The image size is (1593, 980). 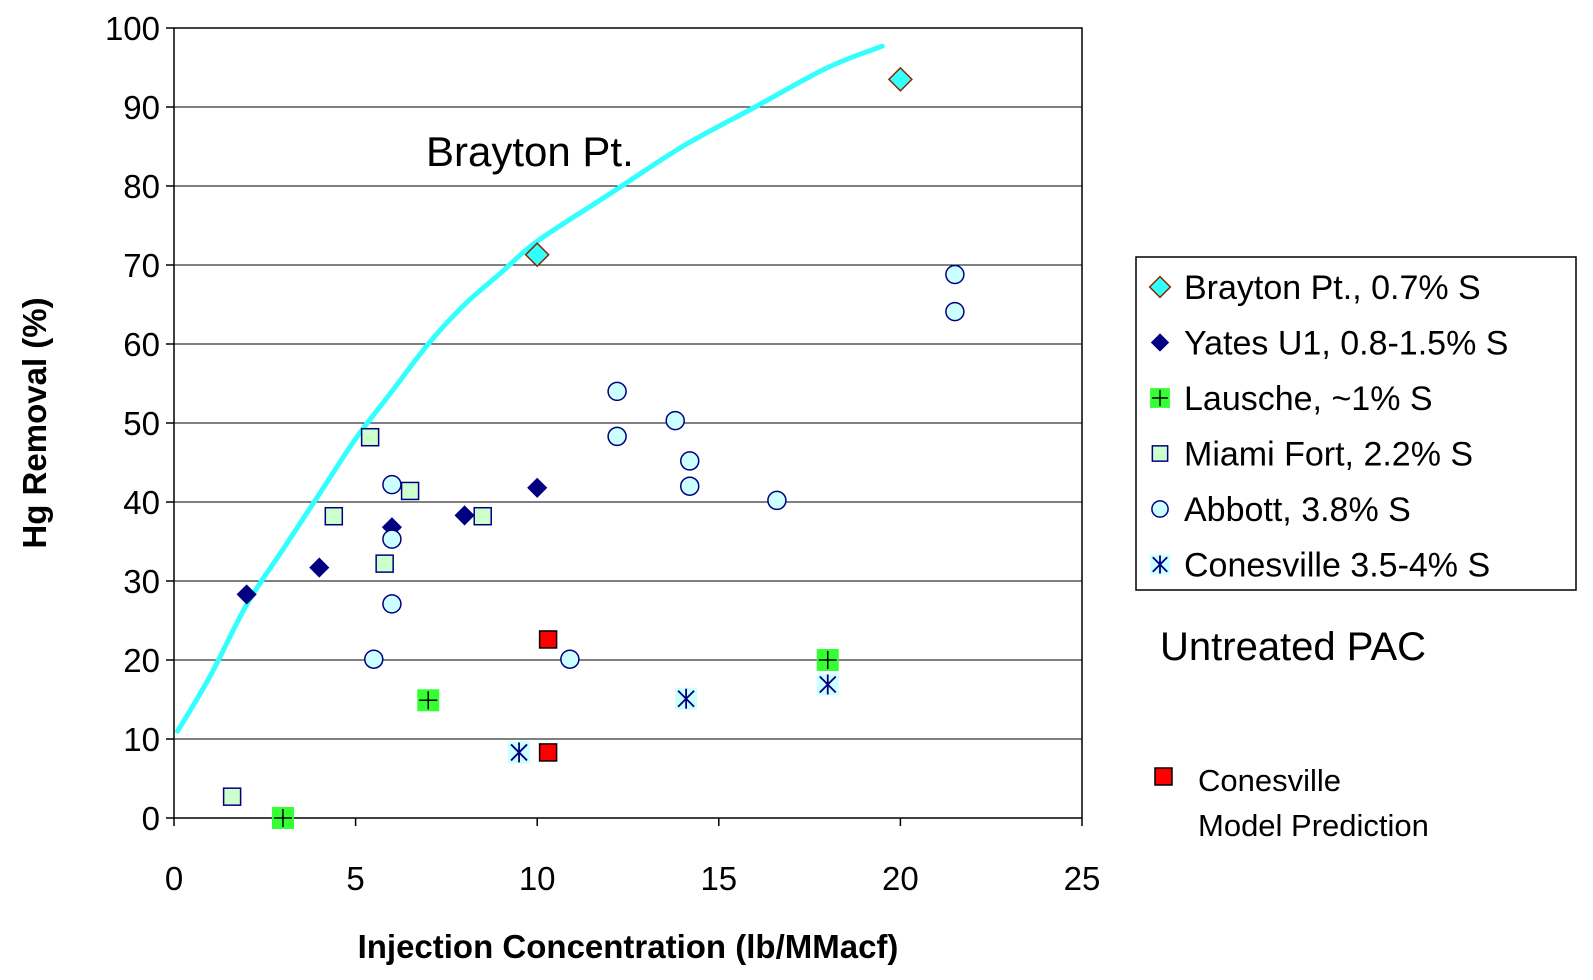 I want to click on legend-label: Abbott, 3.8% S, so click(x=1297, y=510).